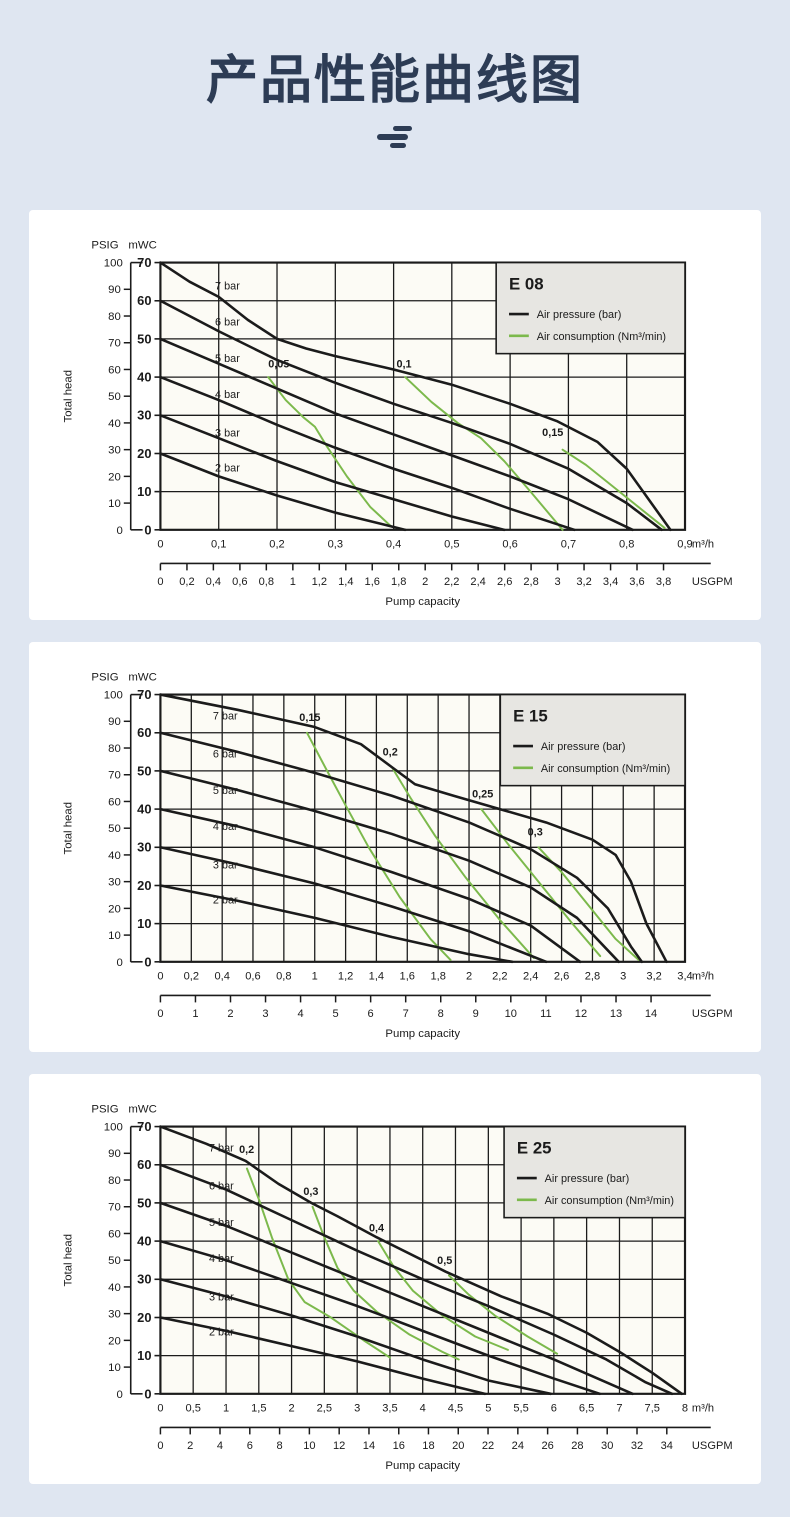 The height and width of the screenshot is (1517, 790). What do you see at coordinates (577, 1446) in the screenshot?
I see `svg-text: 28` at bounding box center [577, 1446].